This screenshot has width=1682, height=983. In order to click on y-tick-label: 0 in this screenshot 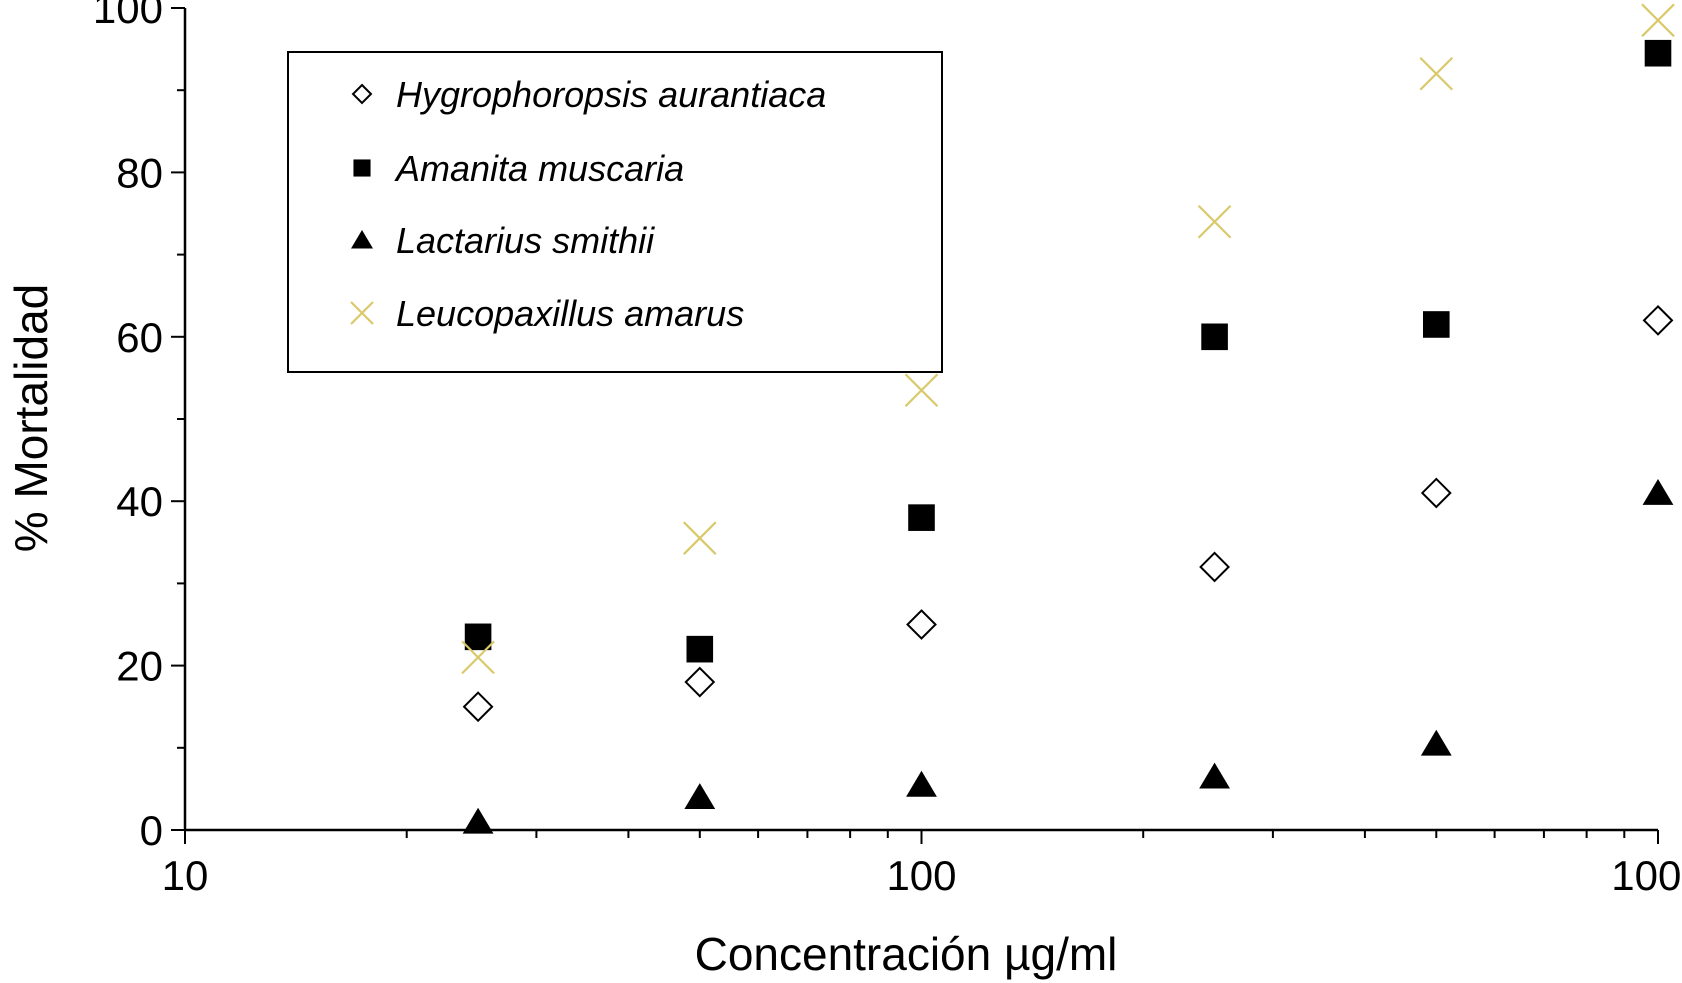, I will do `click(151, 830)`.